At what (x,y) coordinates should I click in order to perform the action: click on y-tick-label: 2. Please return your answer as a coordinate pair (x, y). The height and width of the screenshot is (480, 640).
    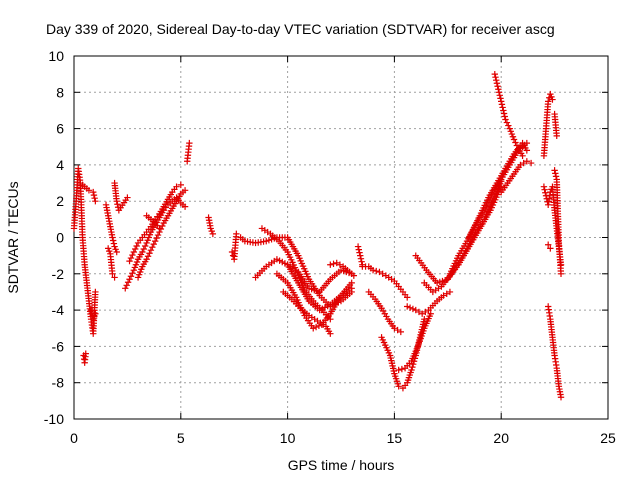
    Looking at the image, I should click on (60, 201).